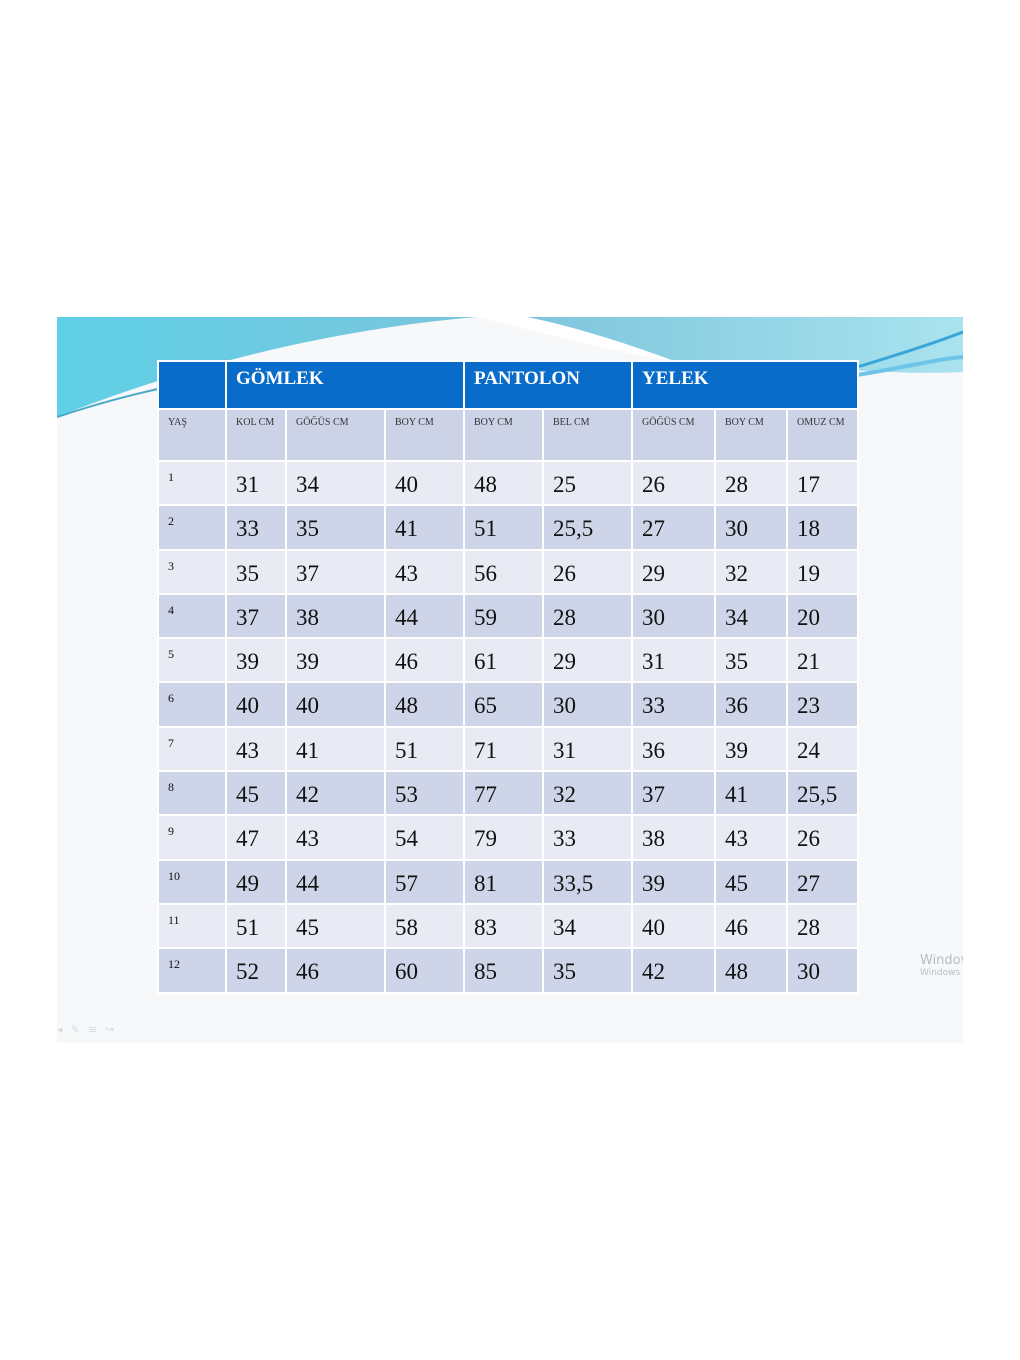  I want to click on age-cell: 10, so click(192, 881).